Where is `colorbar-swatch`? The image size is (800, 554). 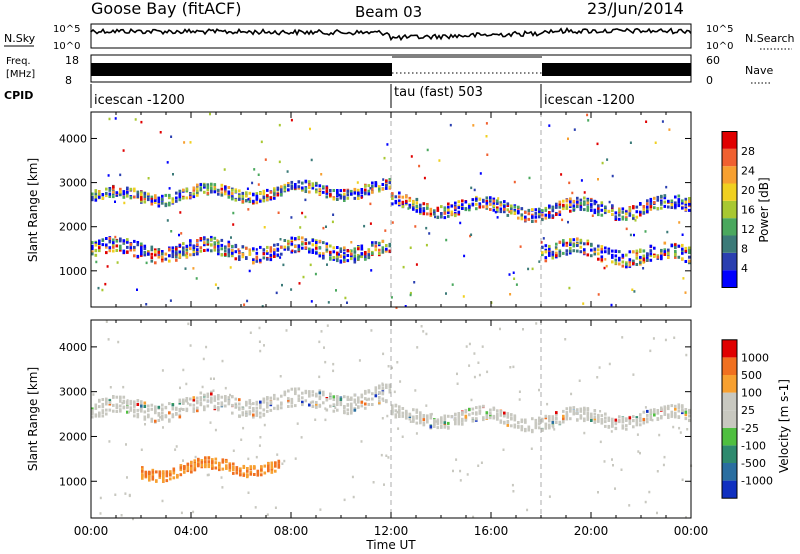 colorbar-swatch is located at coordinates (729, 454).